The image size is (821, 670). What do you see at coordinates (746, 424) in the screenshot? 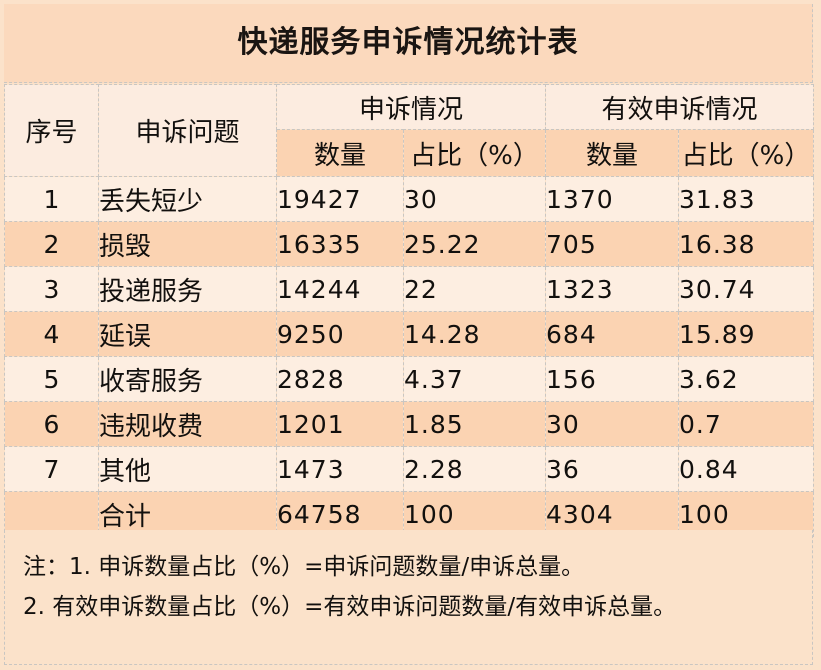
I see `cell-valid-ratio: 0.7` at bounding box center [746, 424].